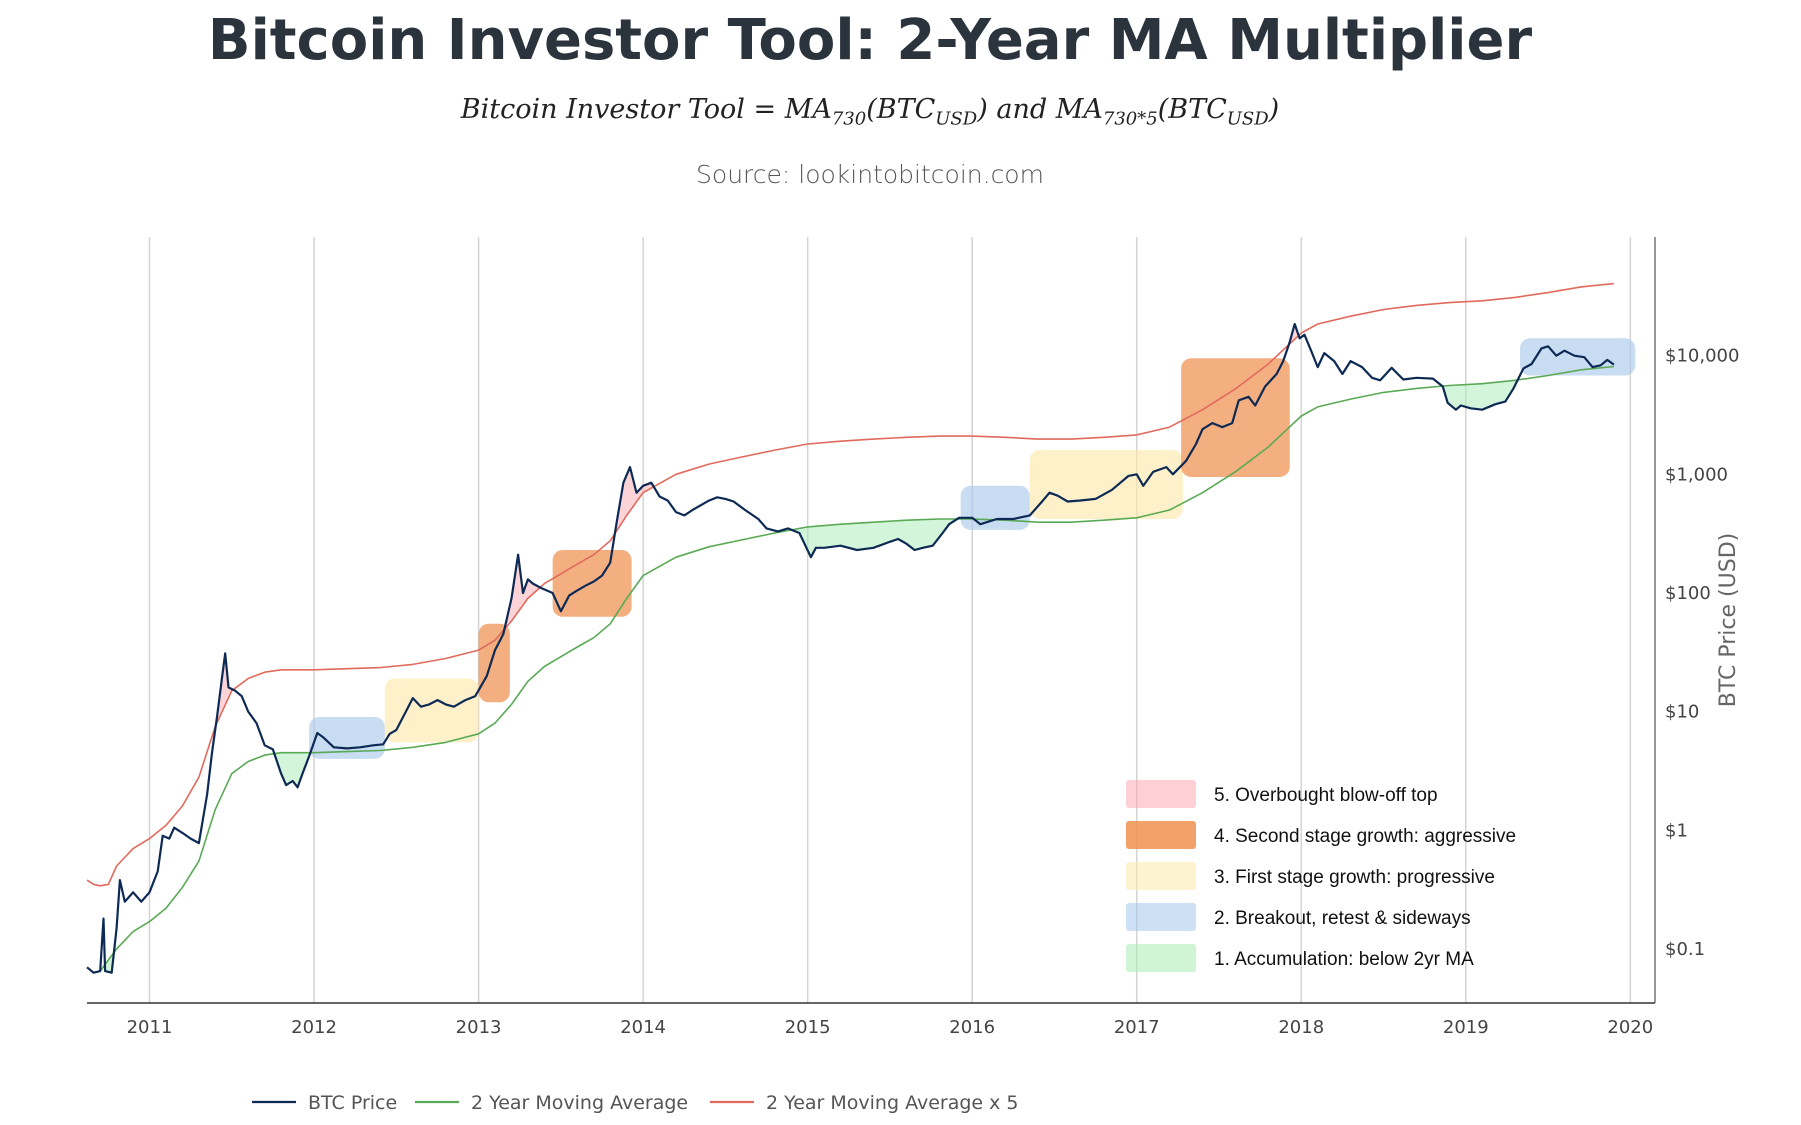 The width and height of the screenshot is (1801, 1125). I want to click on legend-label-phase-1: 1. Accumulation: below 2yr MA, so click(1344, 959).